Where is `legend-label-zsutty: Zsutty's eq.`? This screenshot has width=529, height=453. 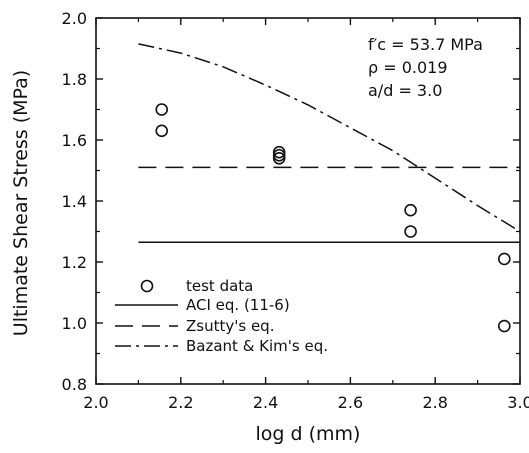 legend-label-zsutty: Zsutty's eq. is located at coordinates (230, 326).